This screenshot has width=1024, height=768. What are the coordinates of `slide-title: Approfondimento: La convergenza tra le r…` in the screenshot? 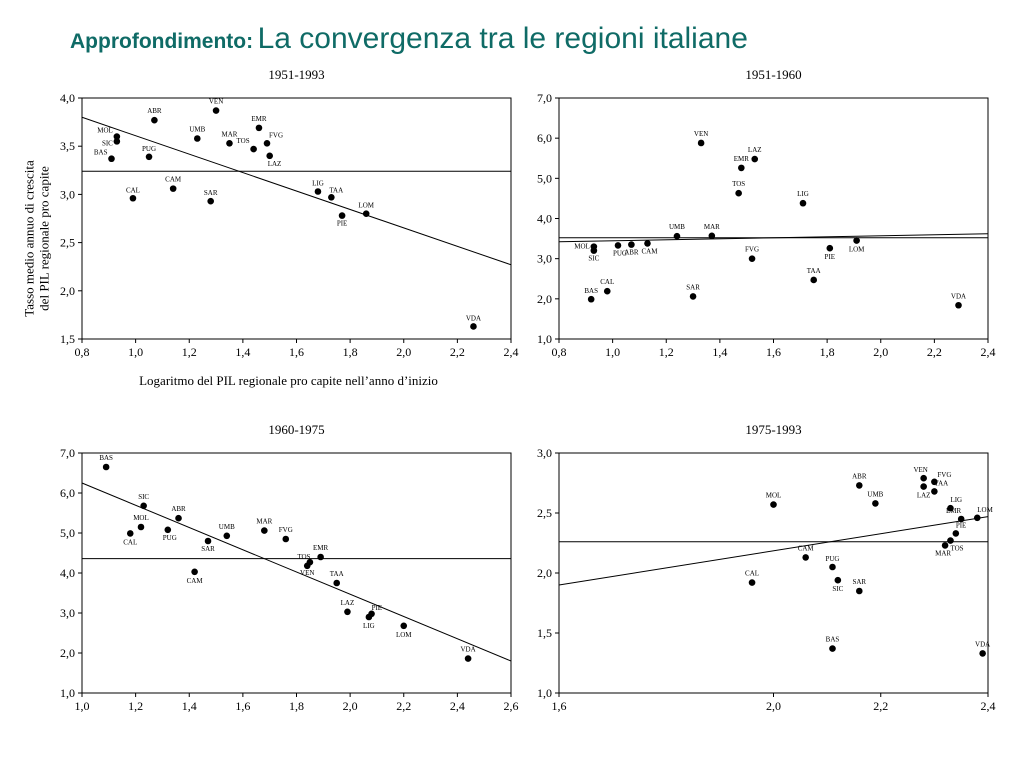 It's located at (409, 39).